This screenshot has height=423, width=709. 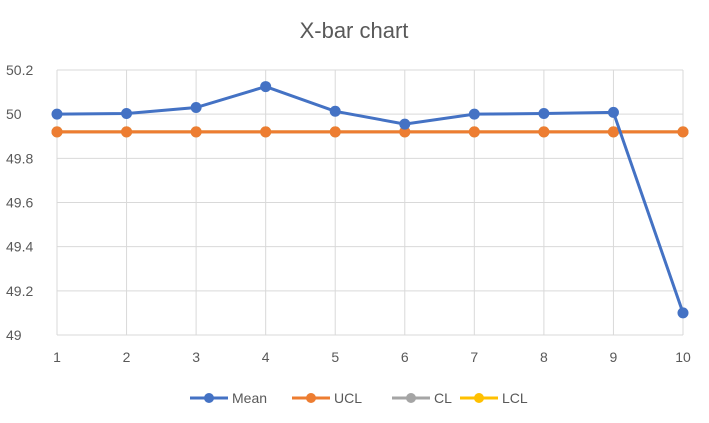 What do you see at coordinates (311, 398) in the screenshot?
I see `legend-marker-ucl` at bounding box center [311, 398].